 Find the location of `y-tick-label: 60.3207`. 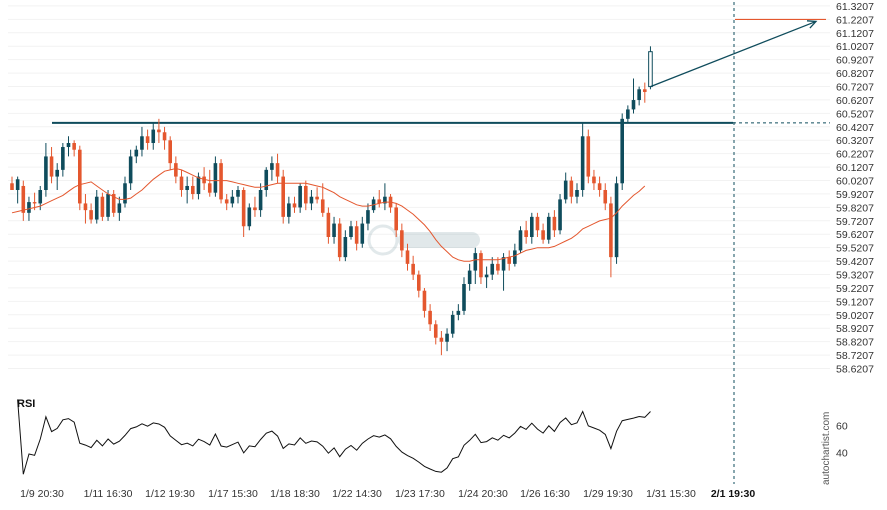

y-tick-label: 60.3207 is located at coordinates (855, 141).